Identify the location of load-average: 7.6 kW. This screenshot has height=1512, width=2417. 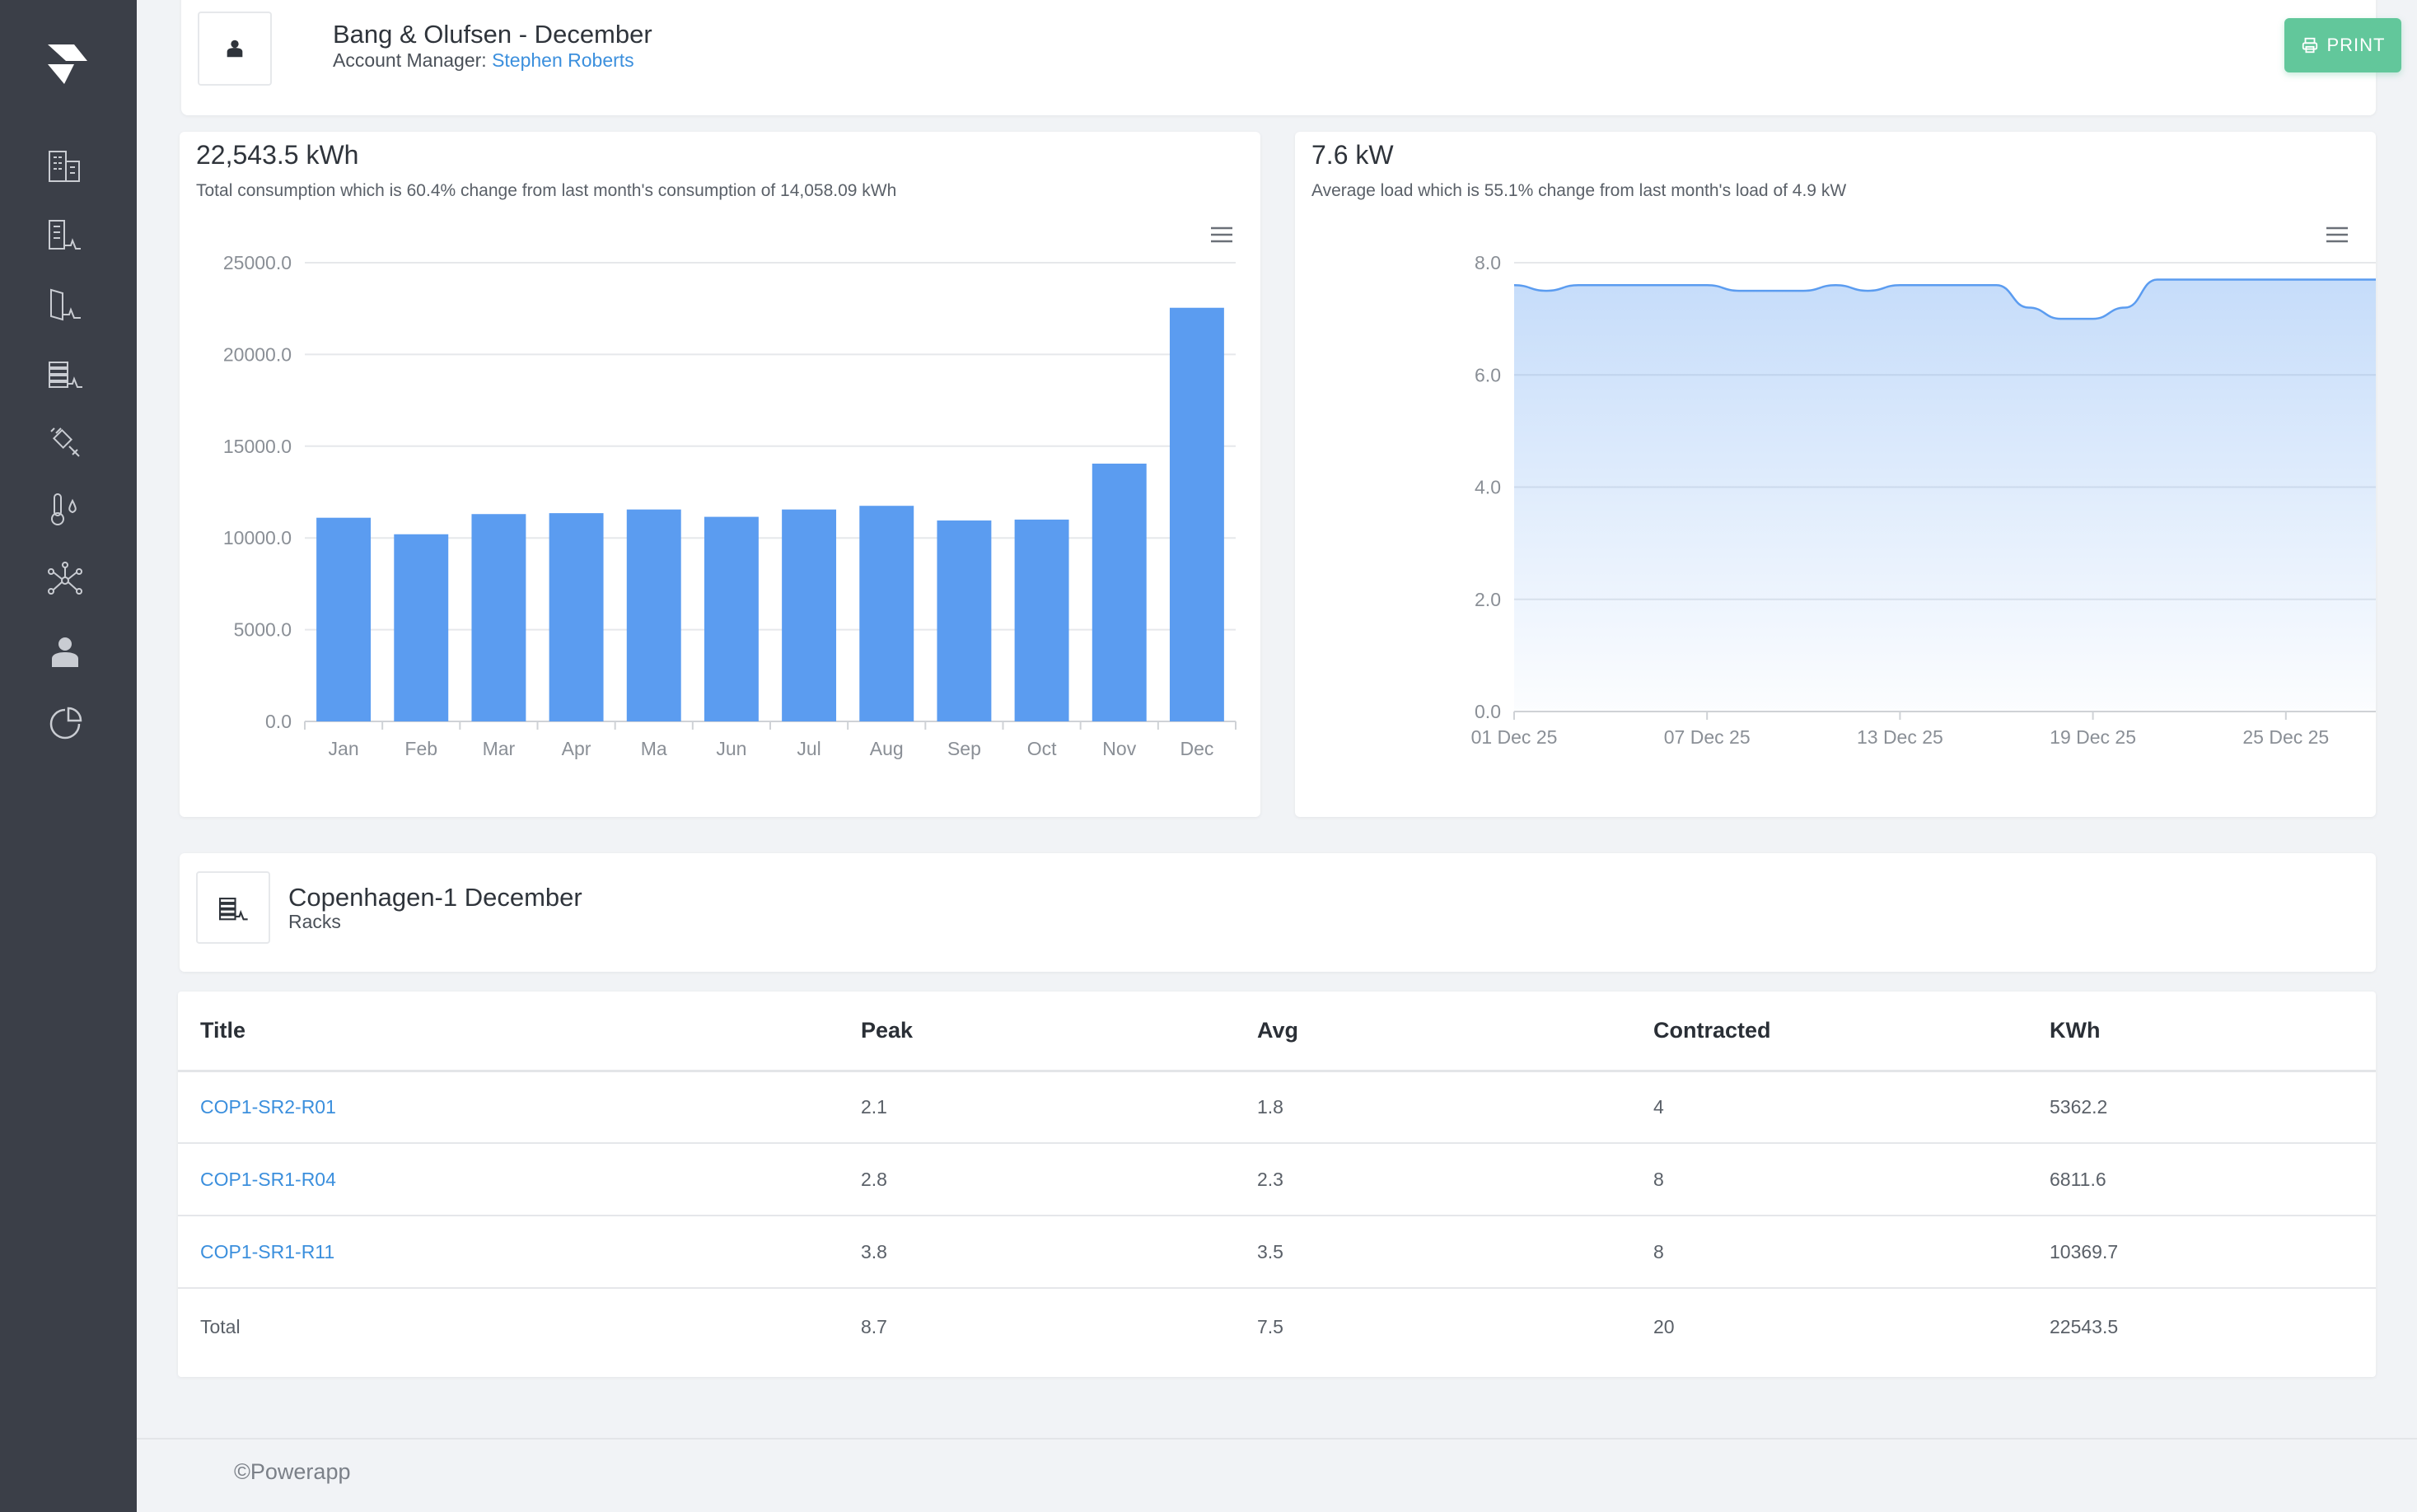
(1352, 155).